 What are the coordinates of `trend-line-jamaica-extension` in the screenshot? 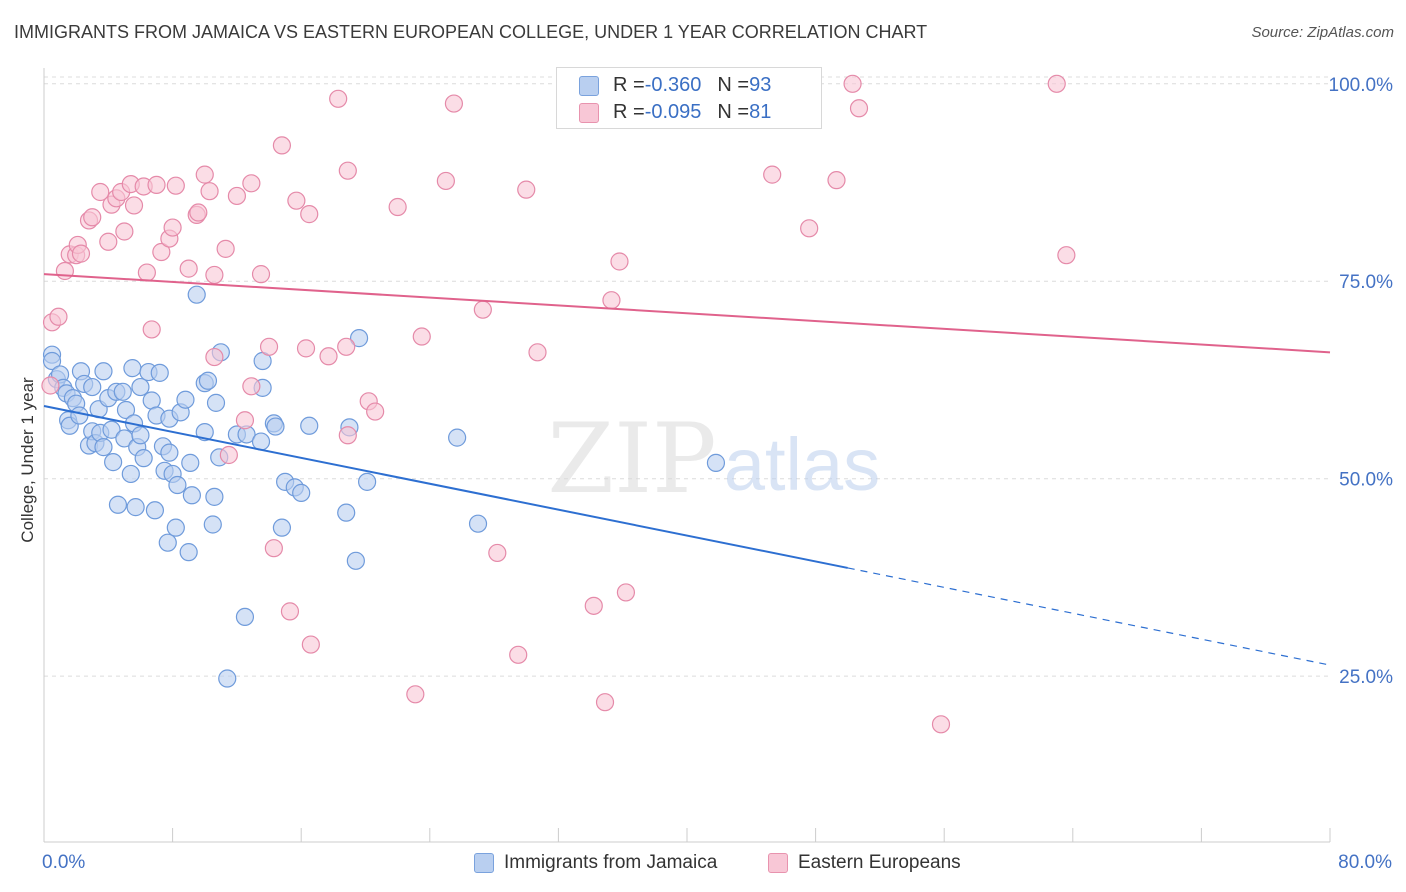 It's located at (1089, 616).